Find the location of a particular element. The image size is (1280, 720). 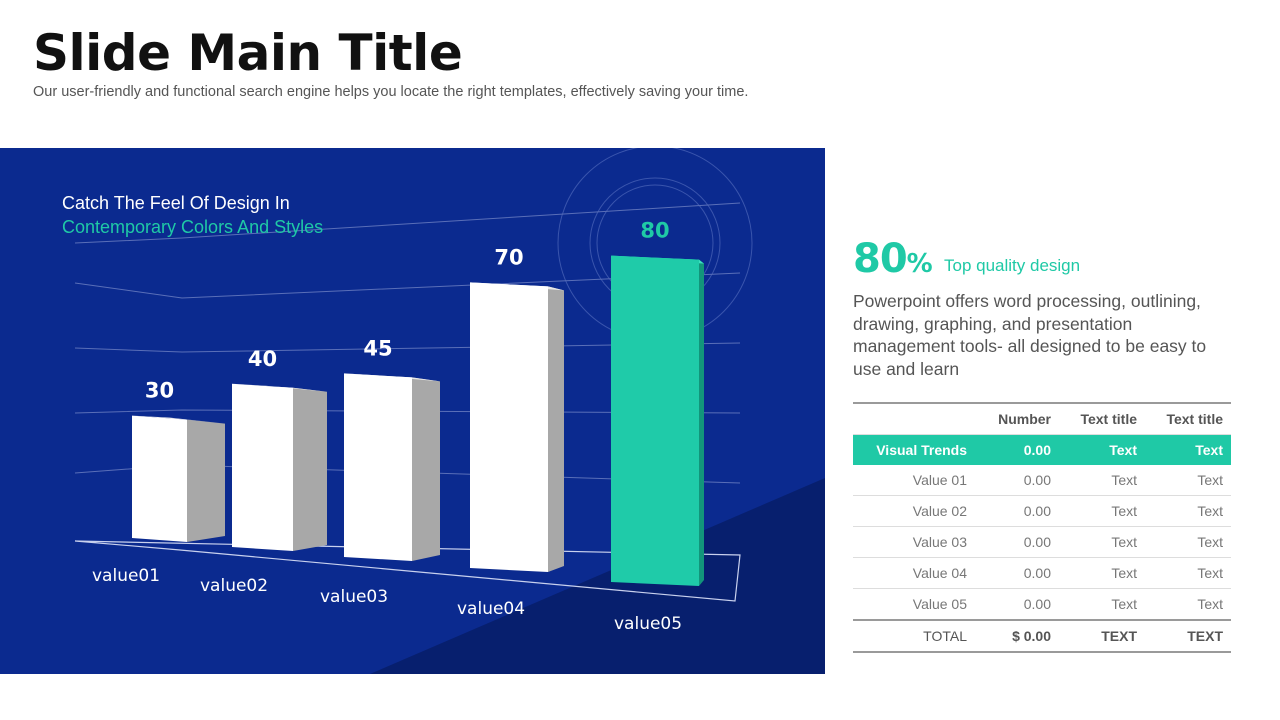

bar-value04 is located at coordinates (517, 427).